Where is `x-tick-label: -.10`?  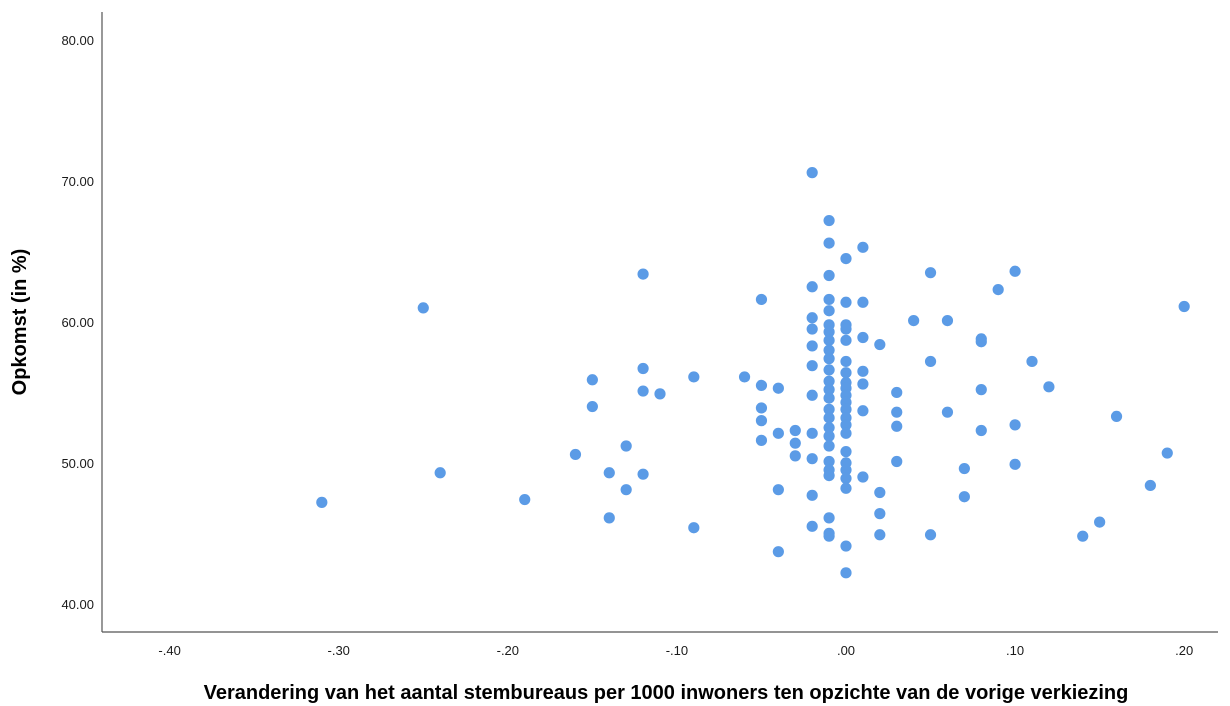 x-tick-label: -.10 is located at coordinates (677, 650).